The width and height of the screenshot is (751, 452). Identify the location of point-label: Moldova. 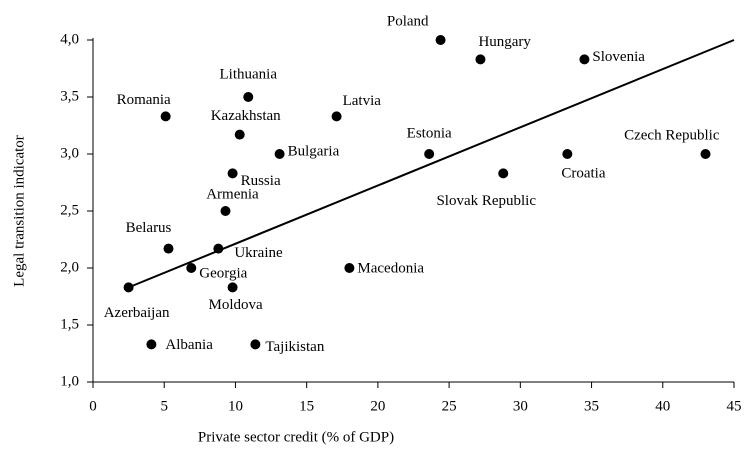
(236, 305).